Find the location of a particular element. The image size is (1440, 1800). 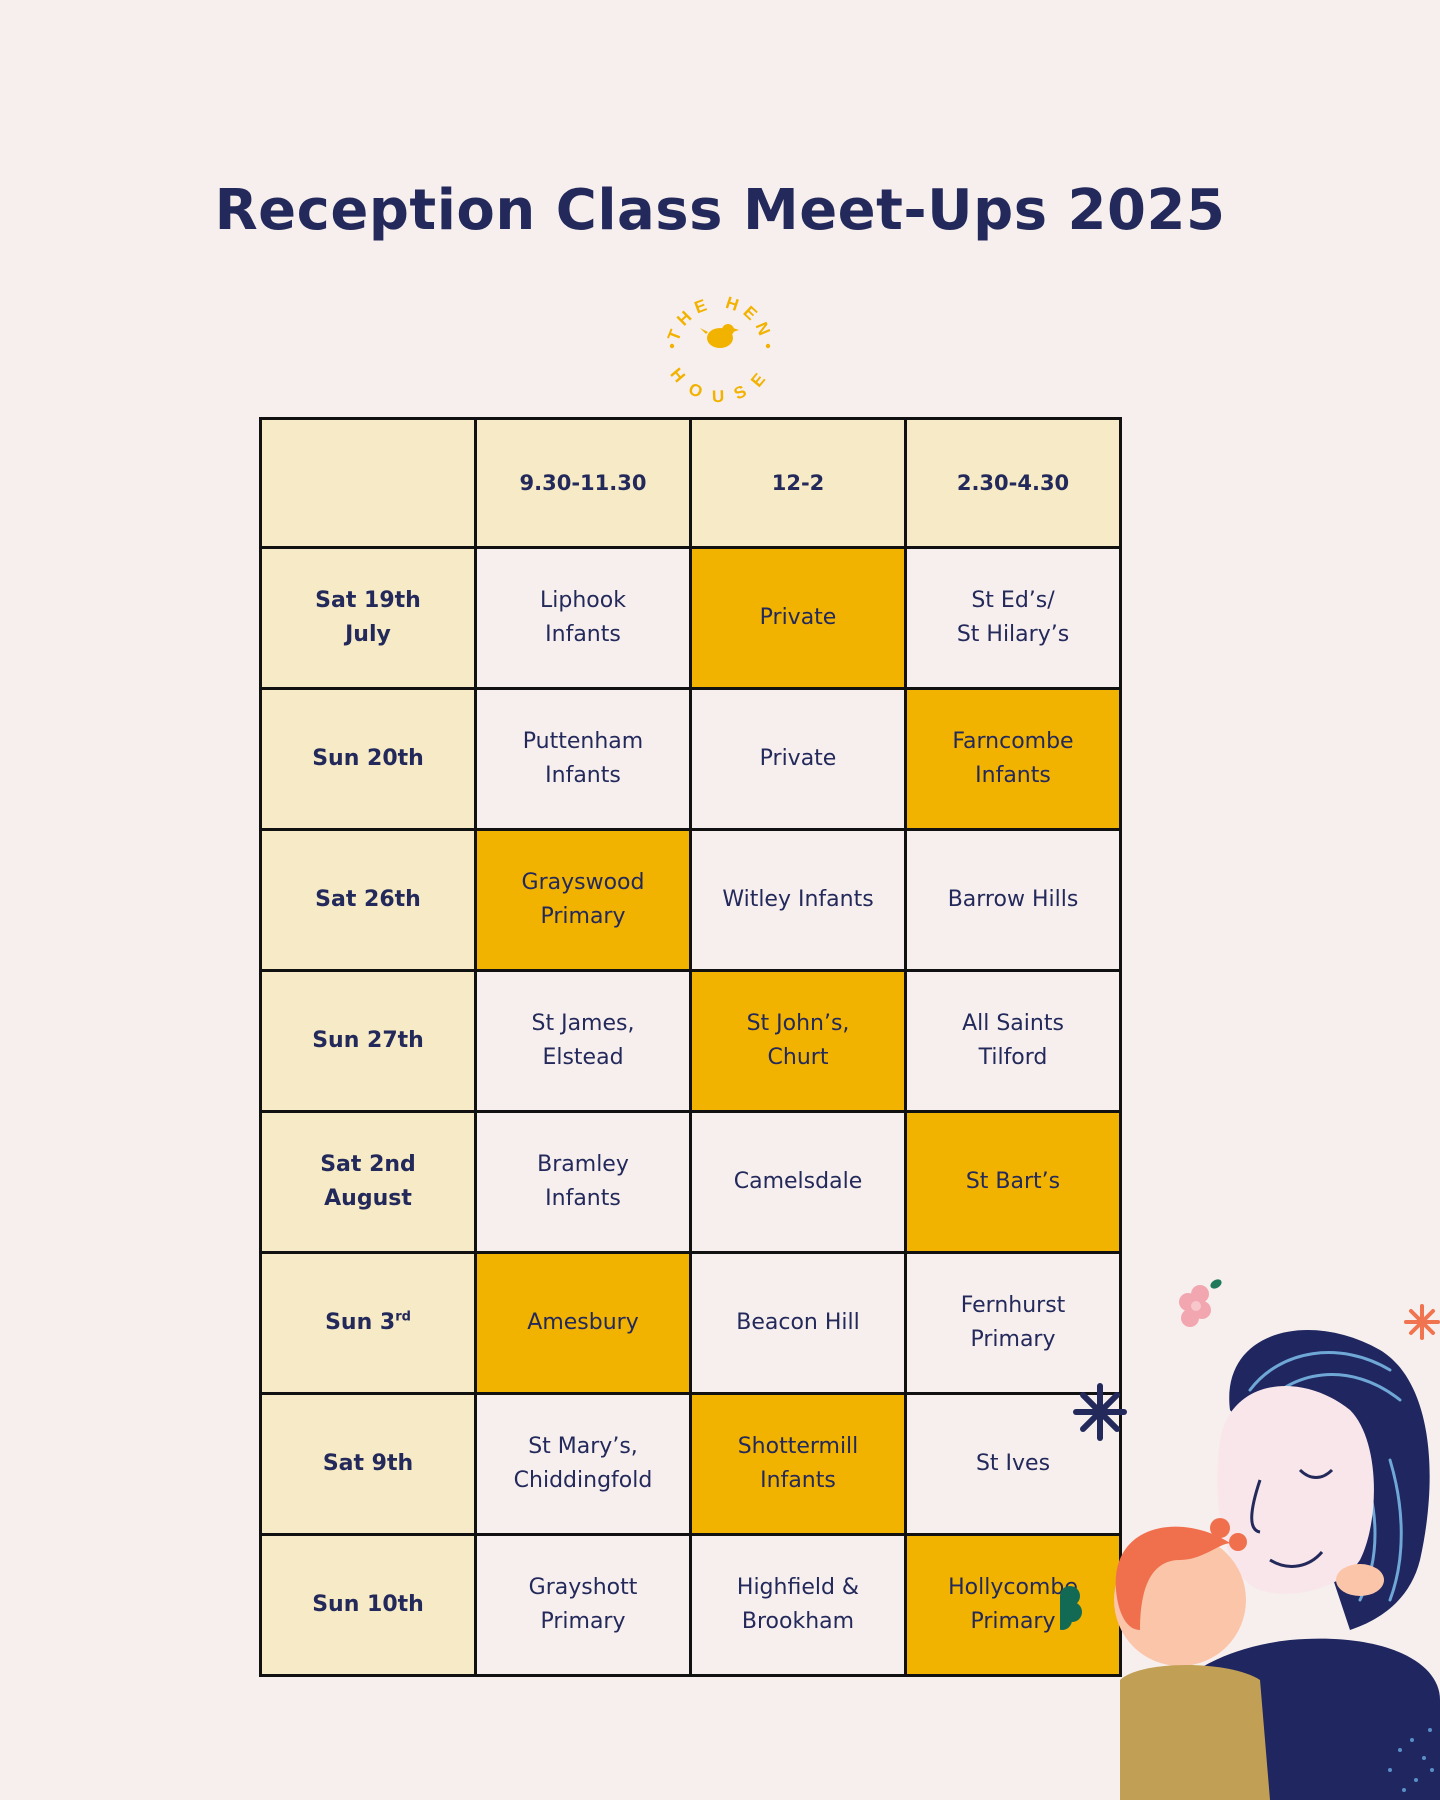

school-cell-highlighted: Private is located at coordinates (798, 618).